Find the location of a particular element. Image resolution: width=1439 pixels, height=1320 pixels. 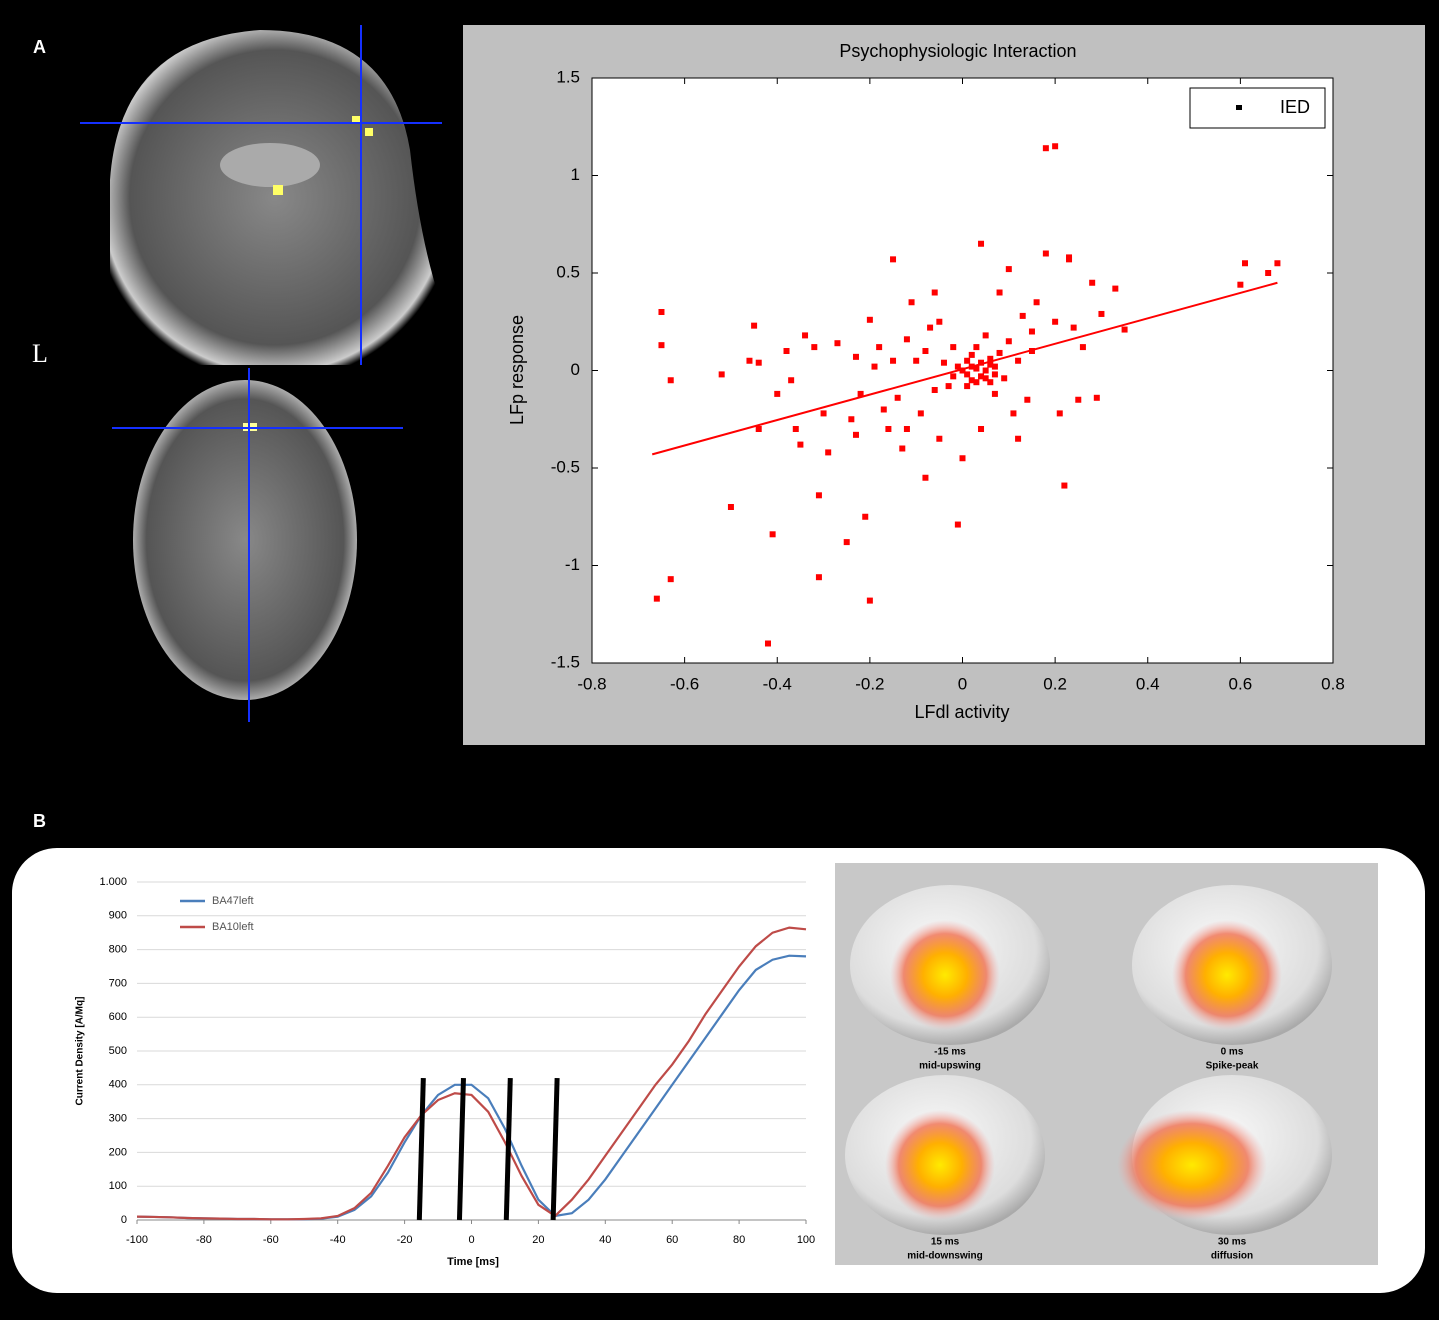

legend-marker is located at coordinates (1239, 107).